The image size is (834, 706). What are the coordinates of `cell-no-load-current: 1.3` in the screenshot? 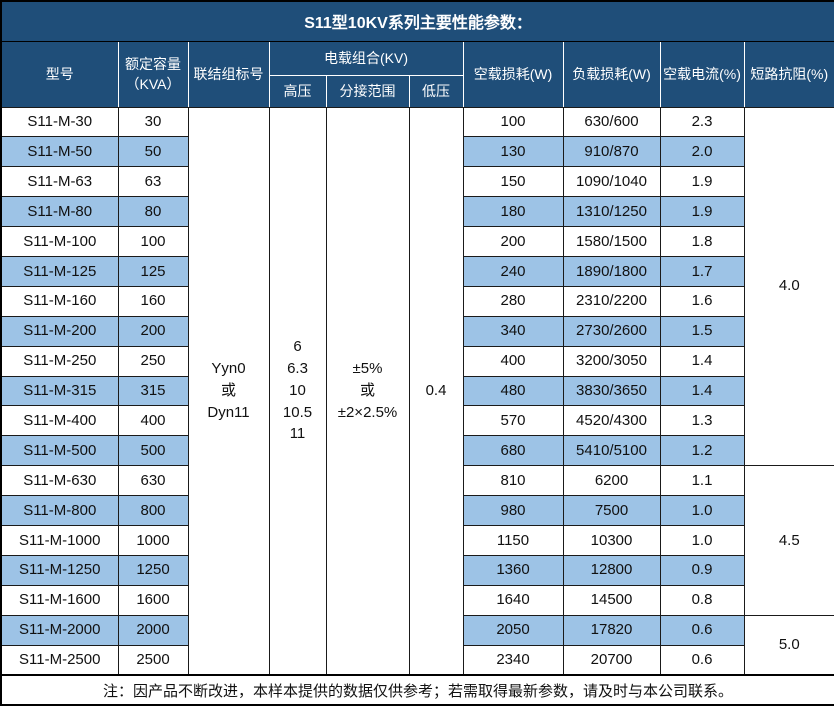 It's located at (702, 421).